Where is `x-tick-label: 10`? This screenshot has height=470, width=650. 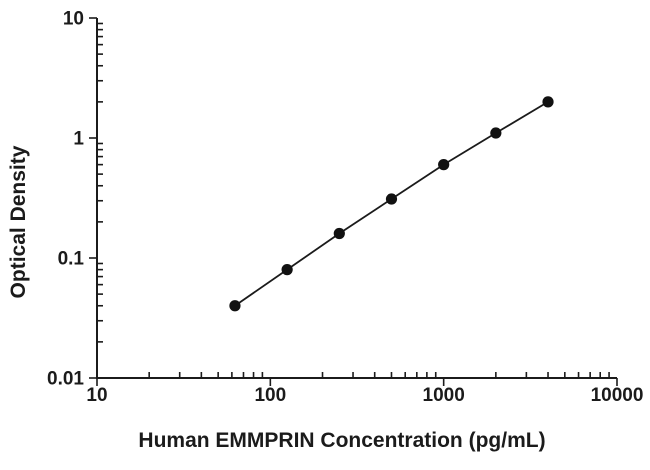 x-tick-label: 10 is located at coordinates (96, 395).